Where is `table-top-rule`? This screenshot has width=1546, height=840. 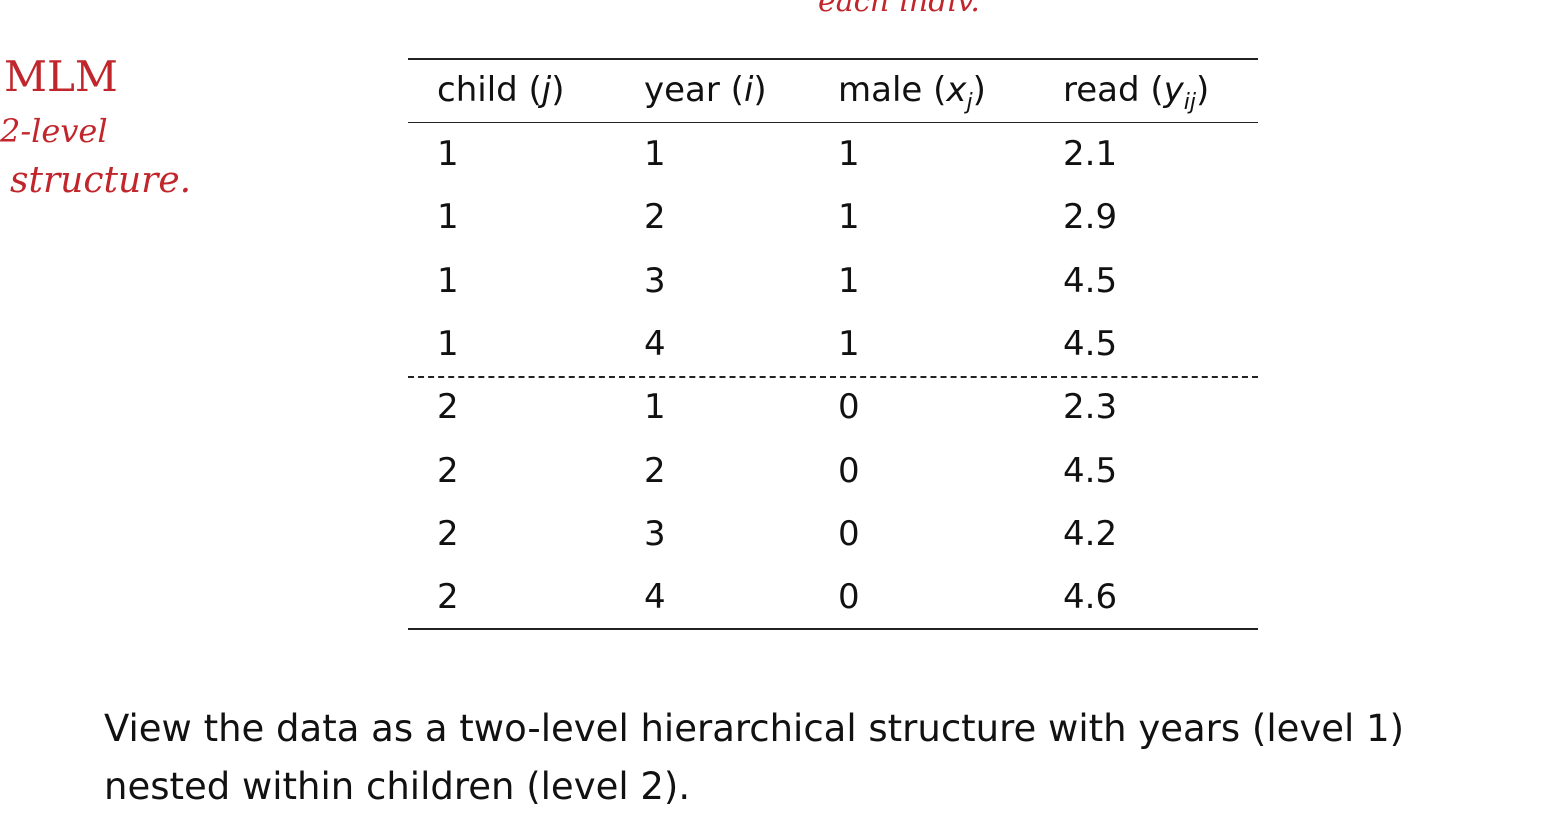
table-top-rule is located at coordinates (833, 59).